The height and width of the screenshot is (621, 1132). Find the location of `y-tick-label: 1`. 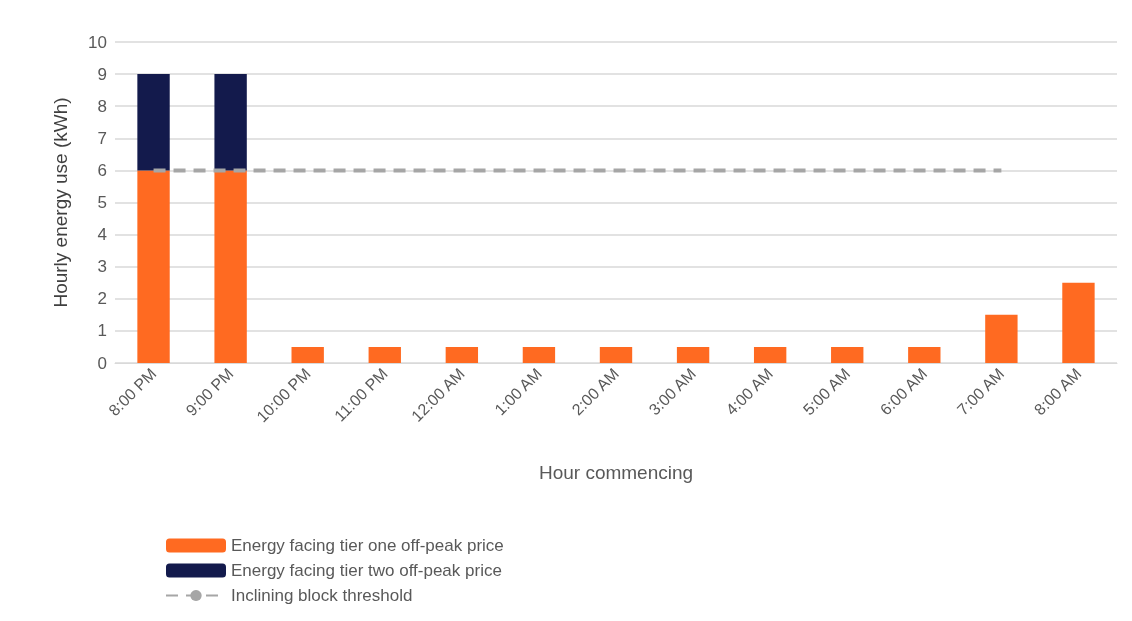

y-tick-label: 1 is located at coordinates (102, 331).